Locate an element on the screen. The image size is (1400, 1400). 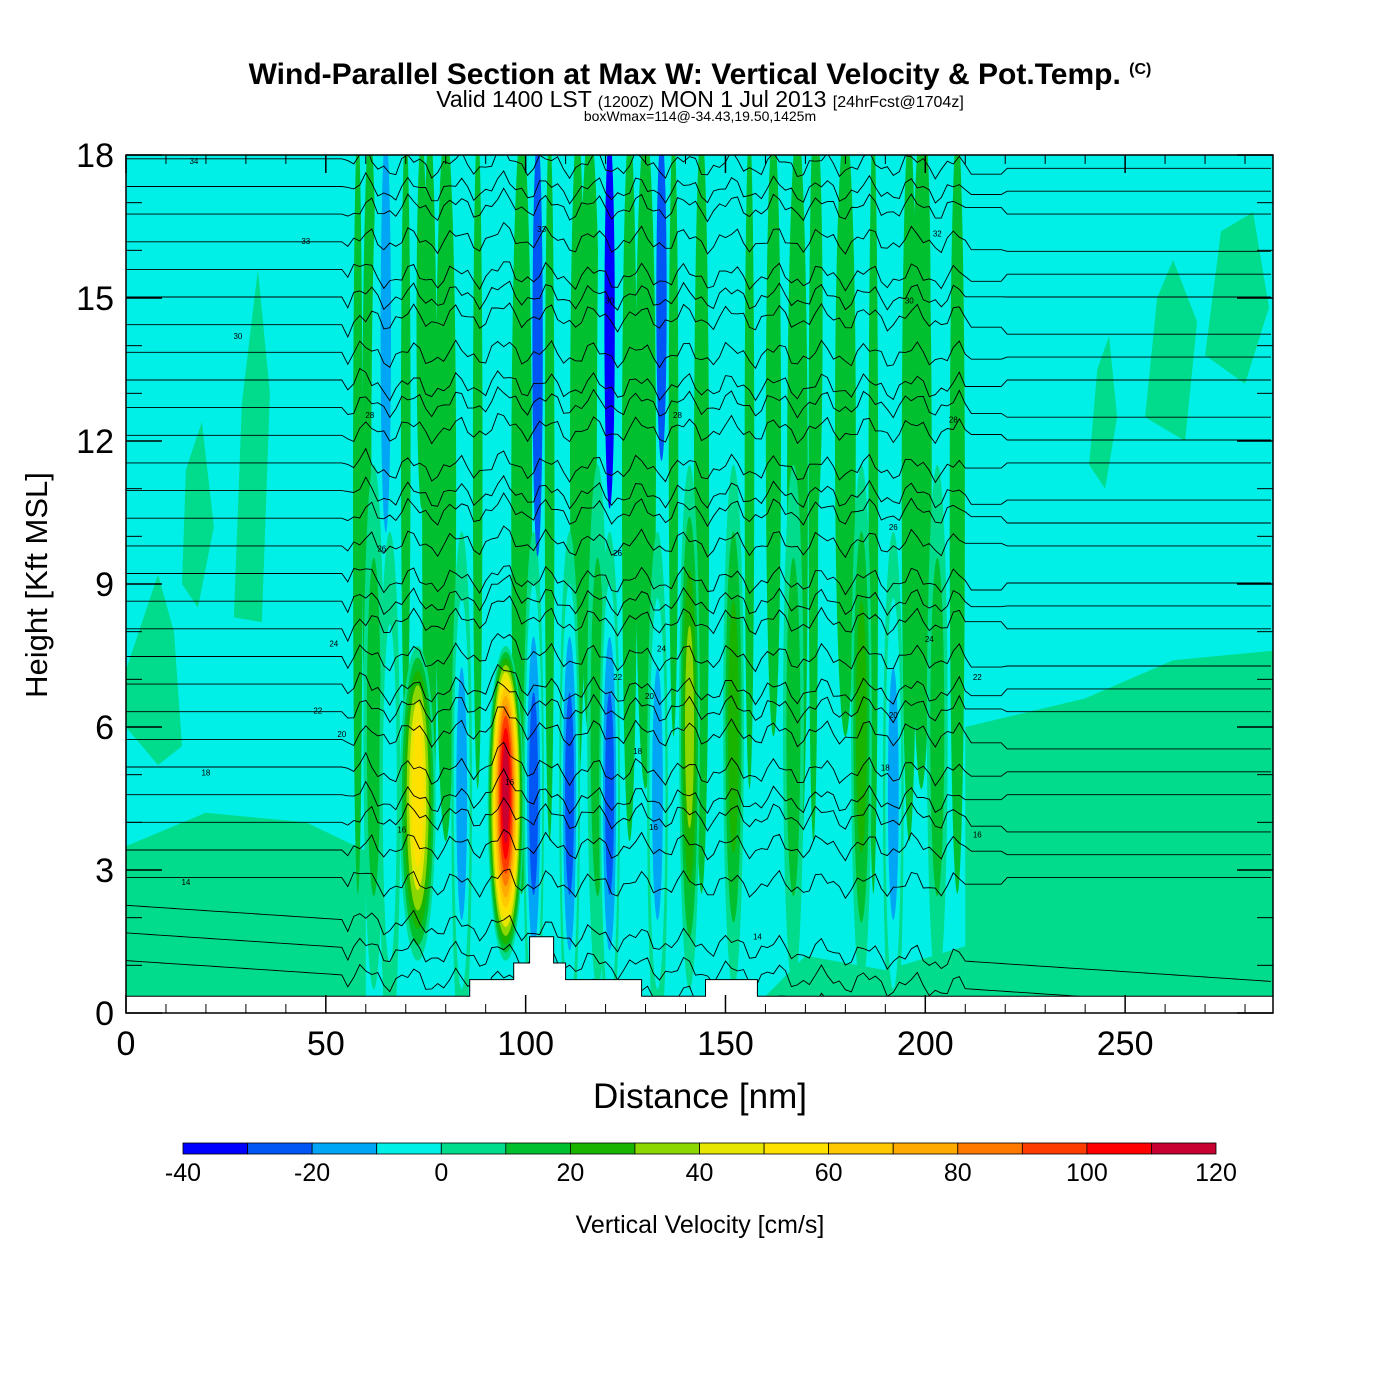
theta-contour-label: 22 is located at coordinates (617, 677).